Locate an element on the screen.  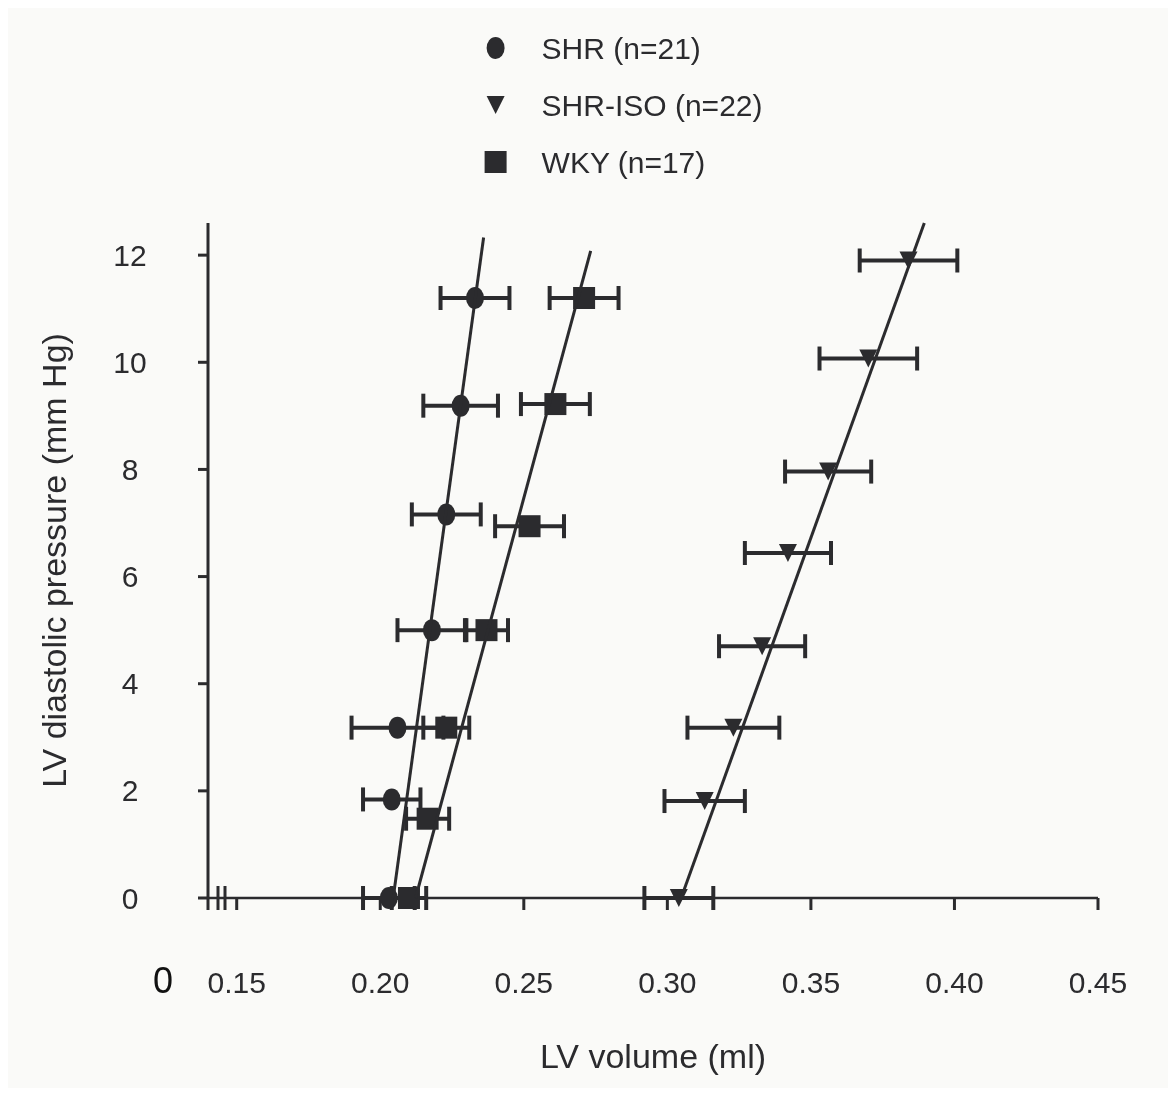
y-tick-label: 6 is located at coordinates (130, 577).